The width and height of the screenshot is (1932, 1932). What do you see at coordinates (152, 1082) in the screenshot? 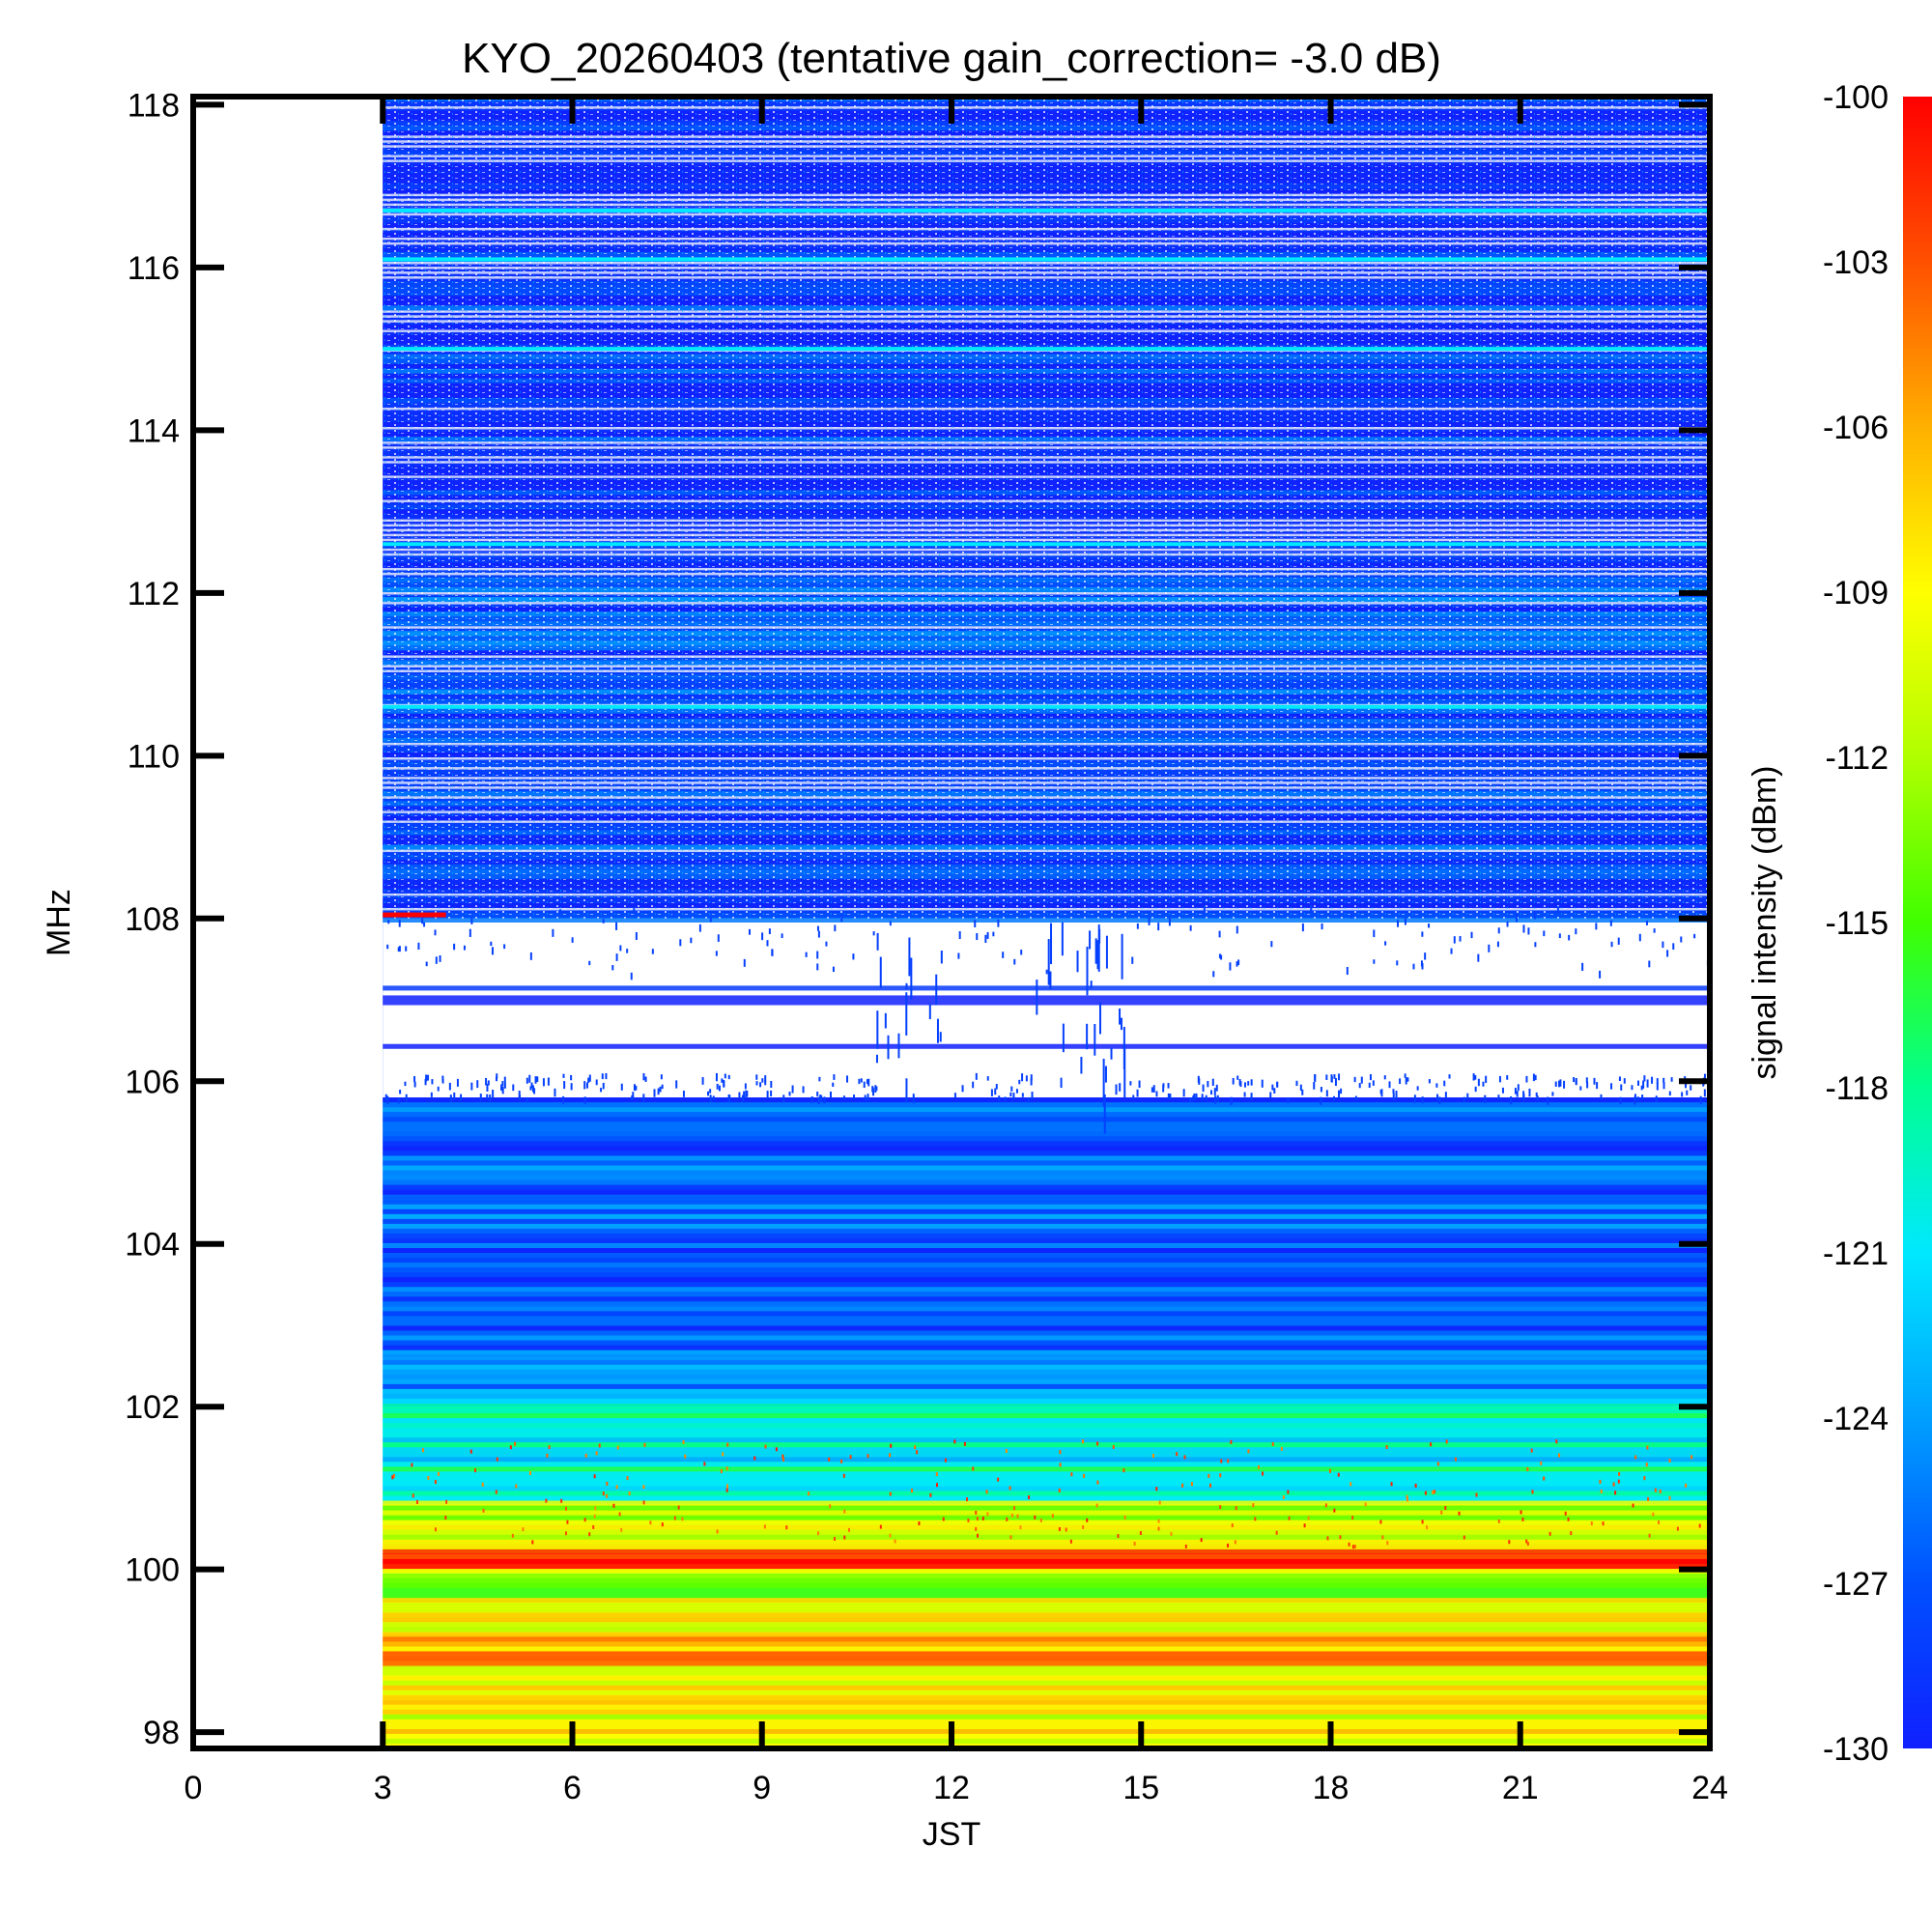
I see `y-tick-label: 106` at bounding box center [152, 1082].